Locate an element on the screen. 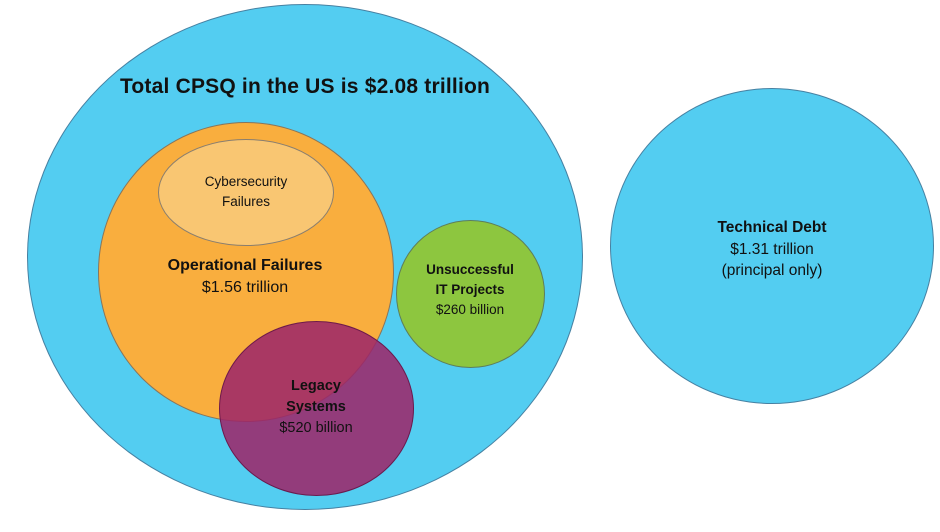 This screenshot has width=940, height=532. operational-failures-label: Operational Failures $1.56 trillion is located at coordinates (245, 277).